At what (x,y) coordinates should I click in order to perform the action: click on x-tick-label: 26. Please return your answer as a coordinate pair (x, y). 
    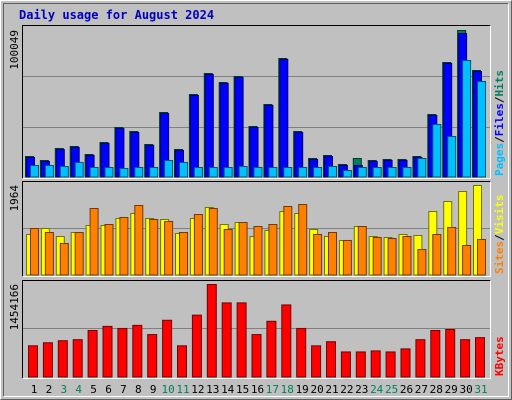
    Looking at the image, I should click on (406, 389).